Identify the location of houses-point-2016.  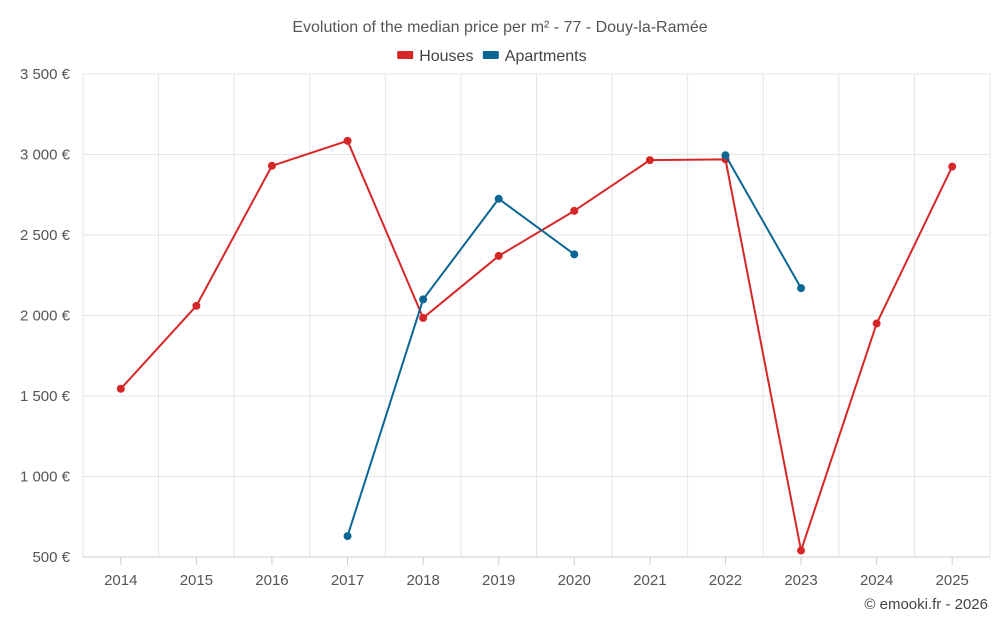
(271, 165).